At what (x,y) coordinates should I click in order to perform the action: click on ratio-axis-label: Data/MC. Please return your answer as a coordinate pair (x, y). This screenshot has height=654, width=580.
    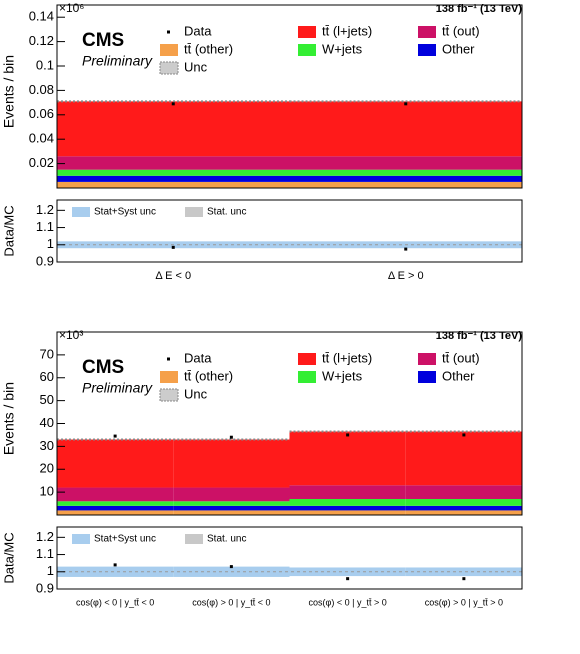
    Looking at the image, I should click on (8, 230).